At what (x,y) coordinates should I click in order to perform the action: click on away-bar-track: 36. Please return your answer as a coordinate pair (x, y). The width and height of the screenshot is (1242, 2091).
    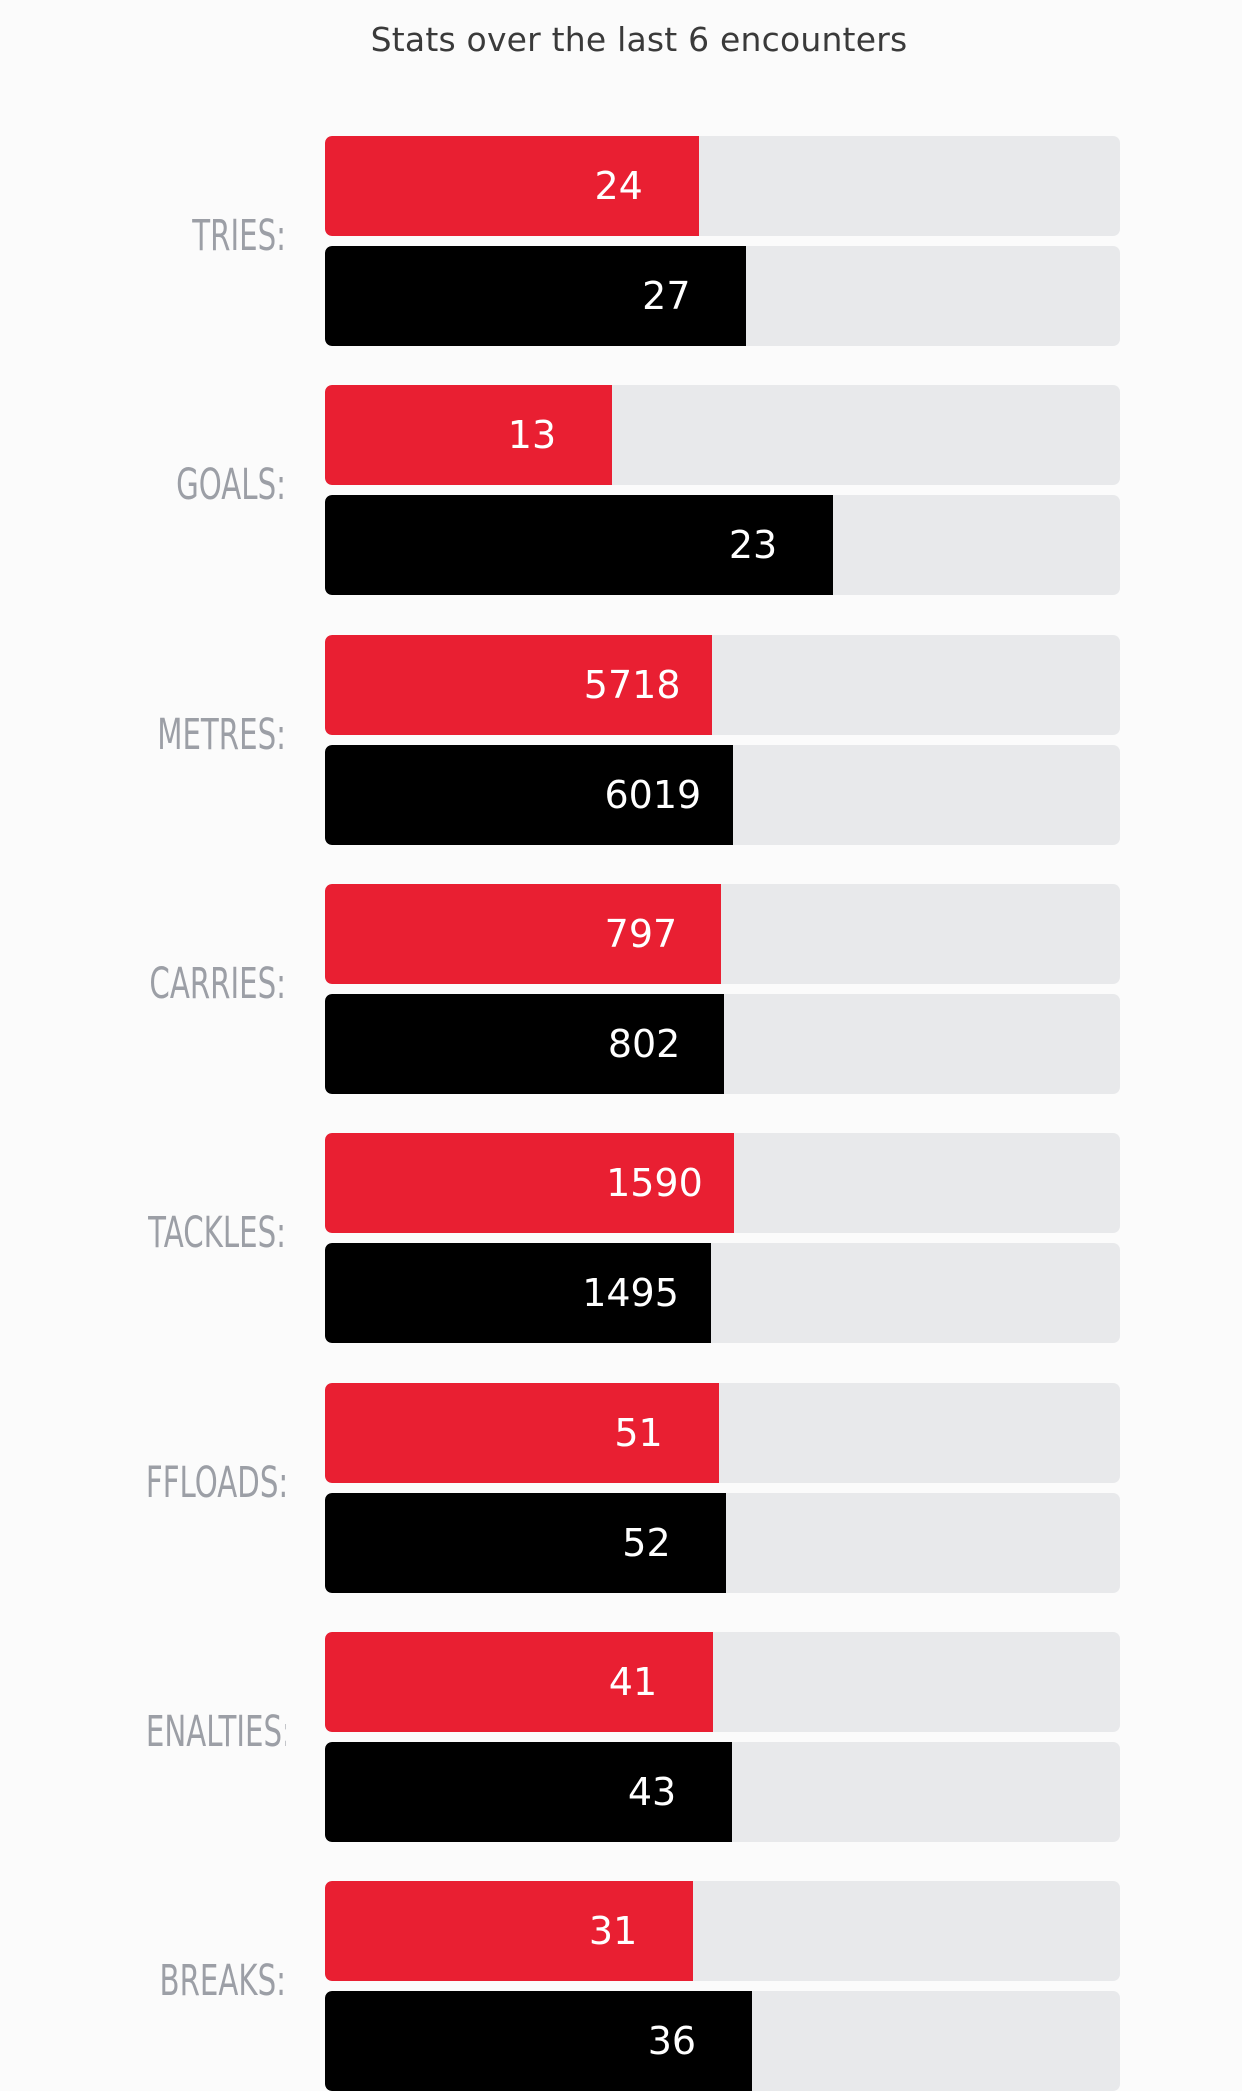
    Looking at the image, I should click on (722, 2041).